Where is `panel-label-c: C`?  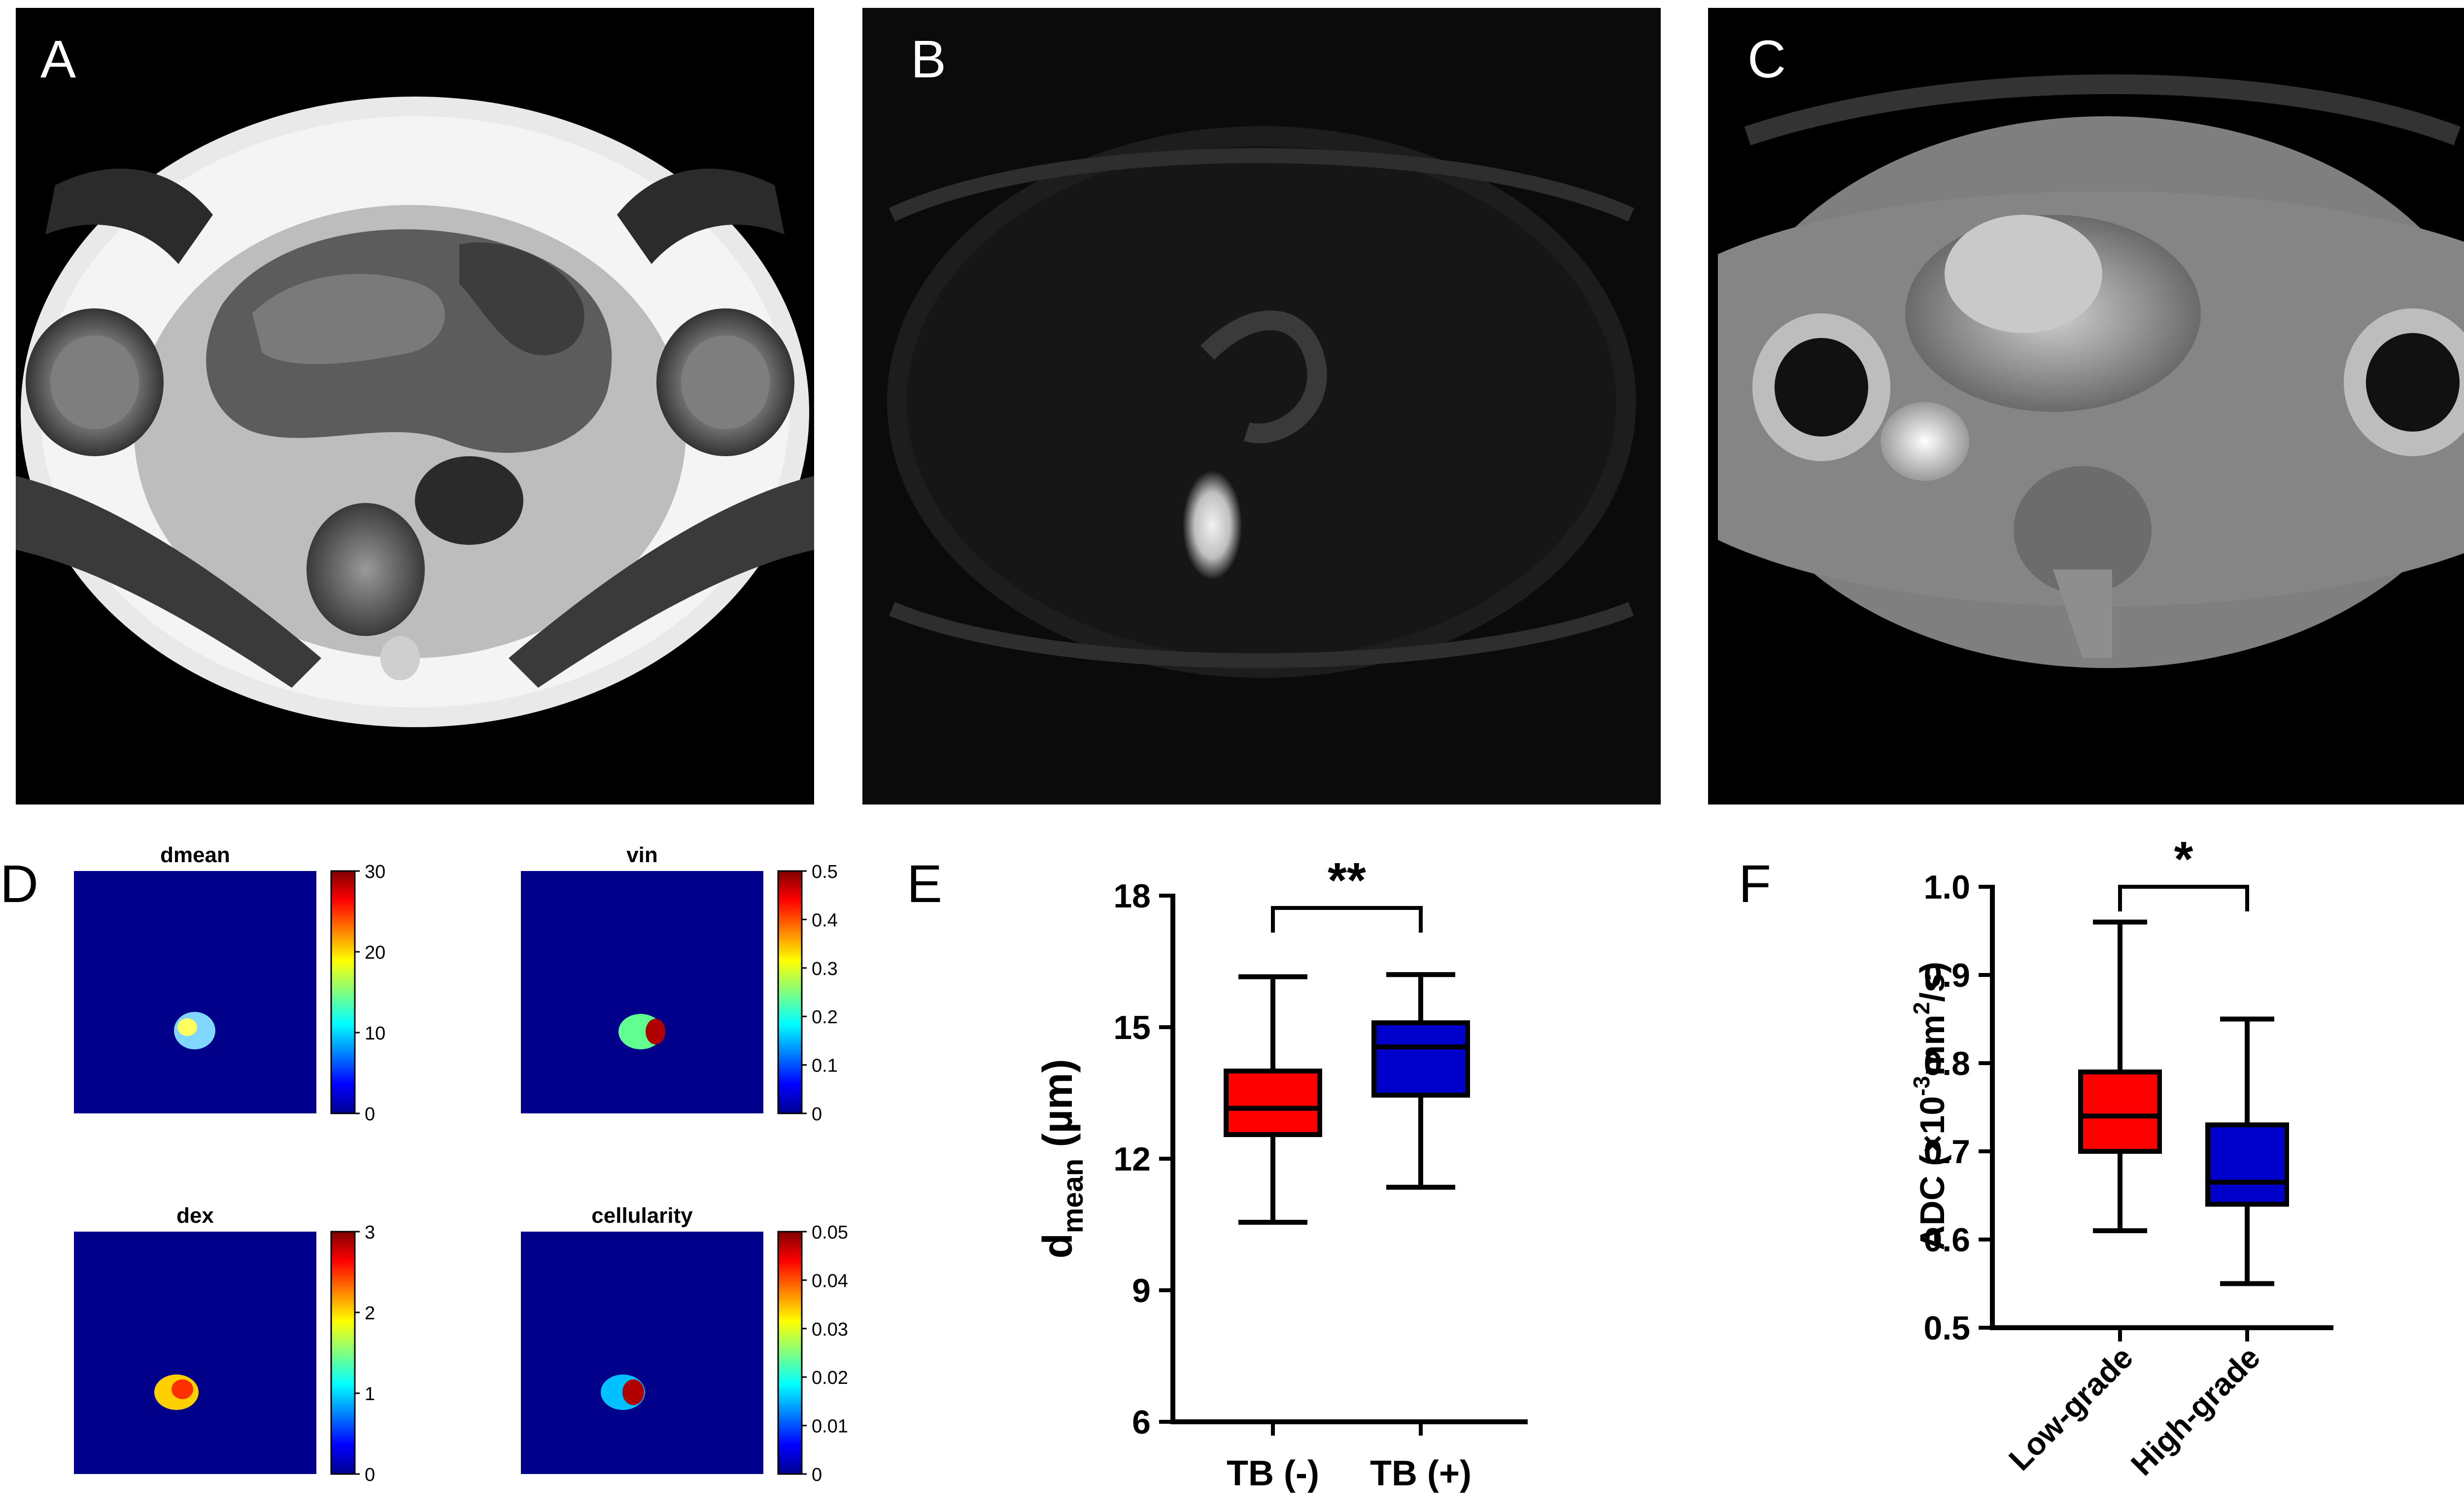 panel-label-c: C is located at coordinates (1766, 59).